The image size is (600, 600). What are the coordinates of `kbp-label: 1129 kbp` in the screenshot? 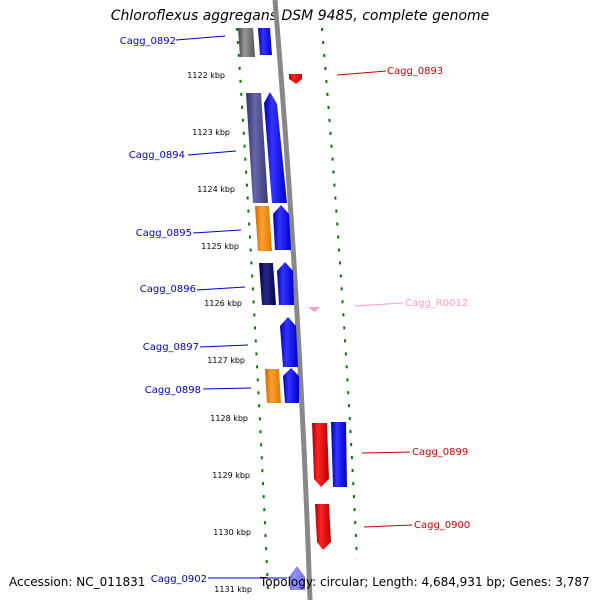 It's located at (231, 475).